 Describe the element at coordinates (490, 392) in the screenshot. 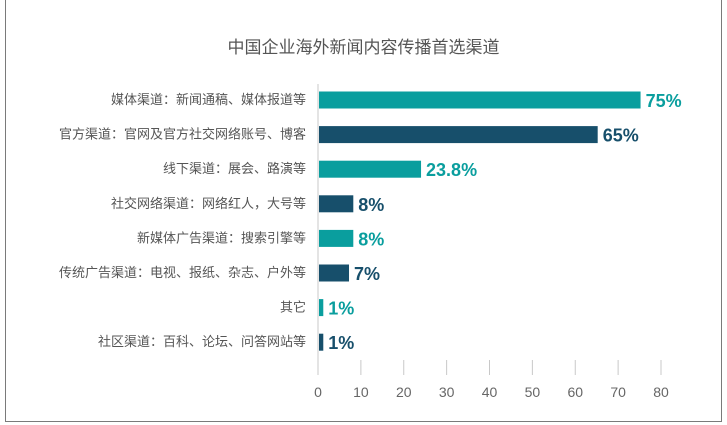

I see `x-tick-label: 40` at that location.